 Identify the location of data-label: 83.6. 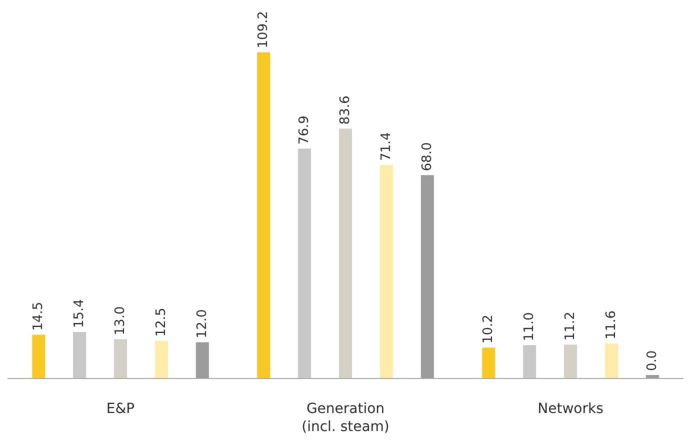
(345, 110).